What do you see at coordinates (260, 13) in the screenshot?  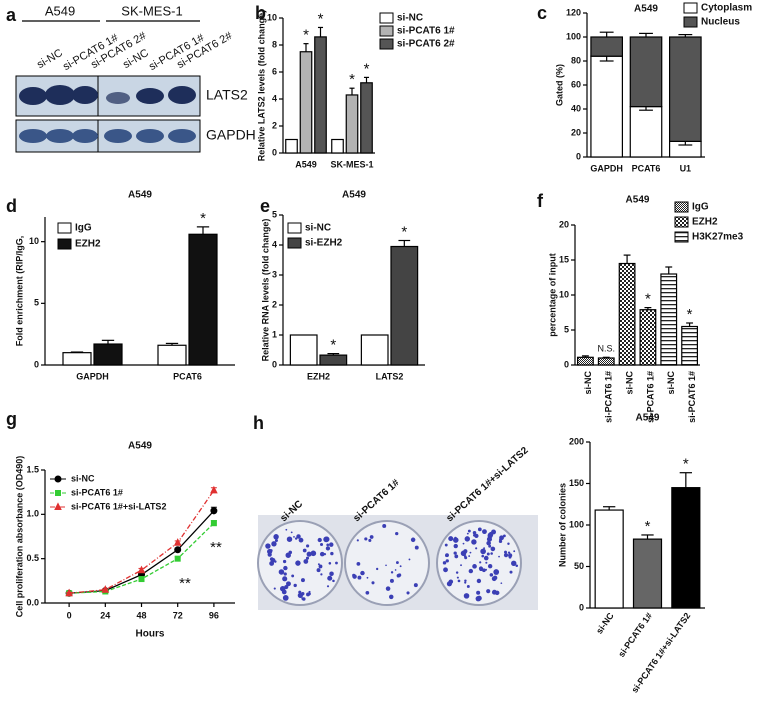 I see `panel-letter: b` at bounding box center [260, 13].